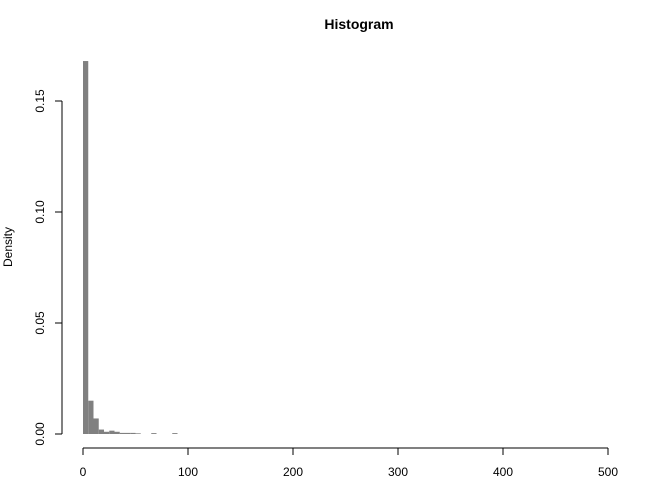 This screenshot has width=672, height=480. I want to click on y-tick-label: 0.00, so click(40, 434).